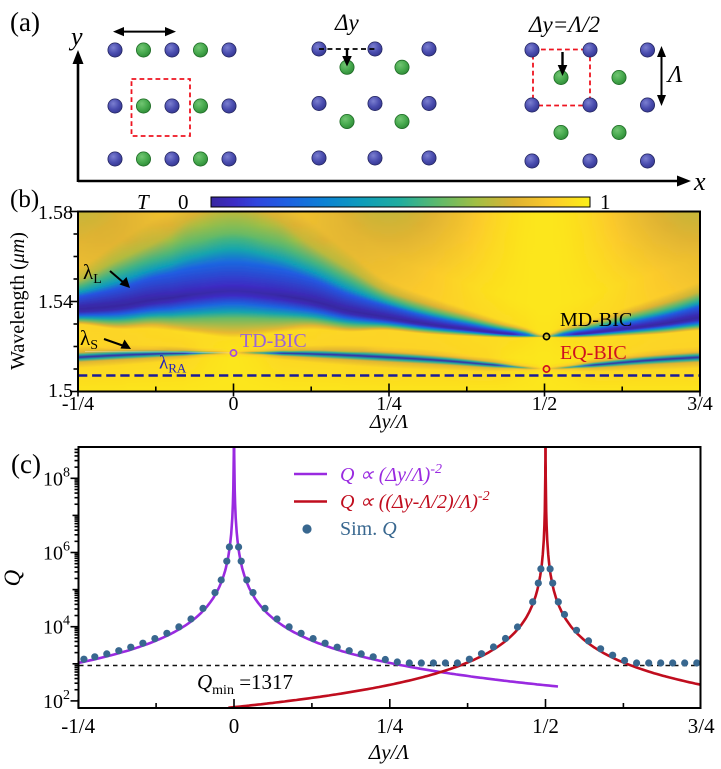 Image resolution: width=721 pixels, height=769 pixels. What do you see at coordinates (596, 320) in the screenshot?
I see `svg-text: MD-BIC` at bounding box center [596, 320].